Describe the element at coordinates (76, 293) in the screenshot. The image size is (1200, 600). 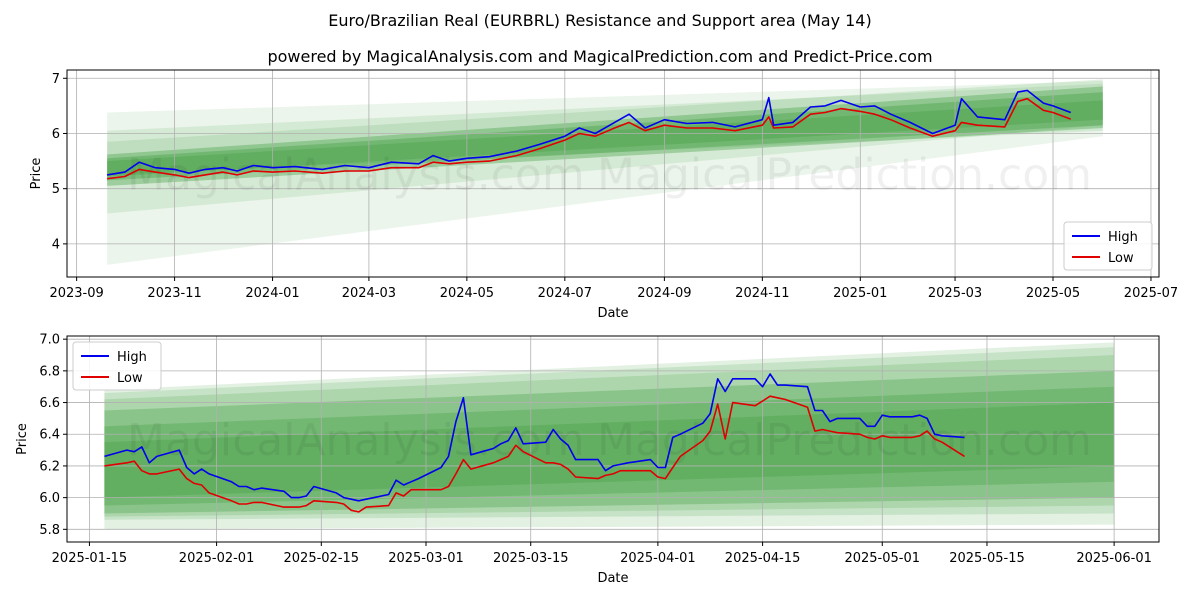
I see `x-tick-label: 2023-09` at that location.